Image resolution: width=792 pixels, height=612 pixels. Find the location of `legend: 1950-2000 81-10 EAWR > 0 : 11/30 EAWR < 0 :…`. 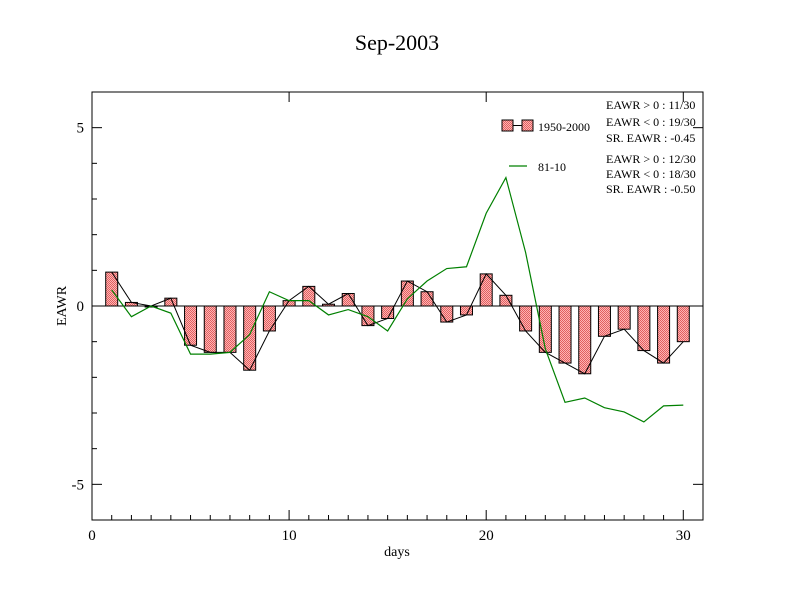

legend: 1950-2000 81-10 EAWR > 0 : 11/30 EAWR < 0 :… is located at coordinates (598, 147).